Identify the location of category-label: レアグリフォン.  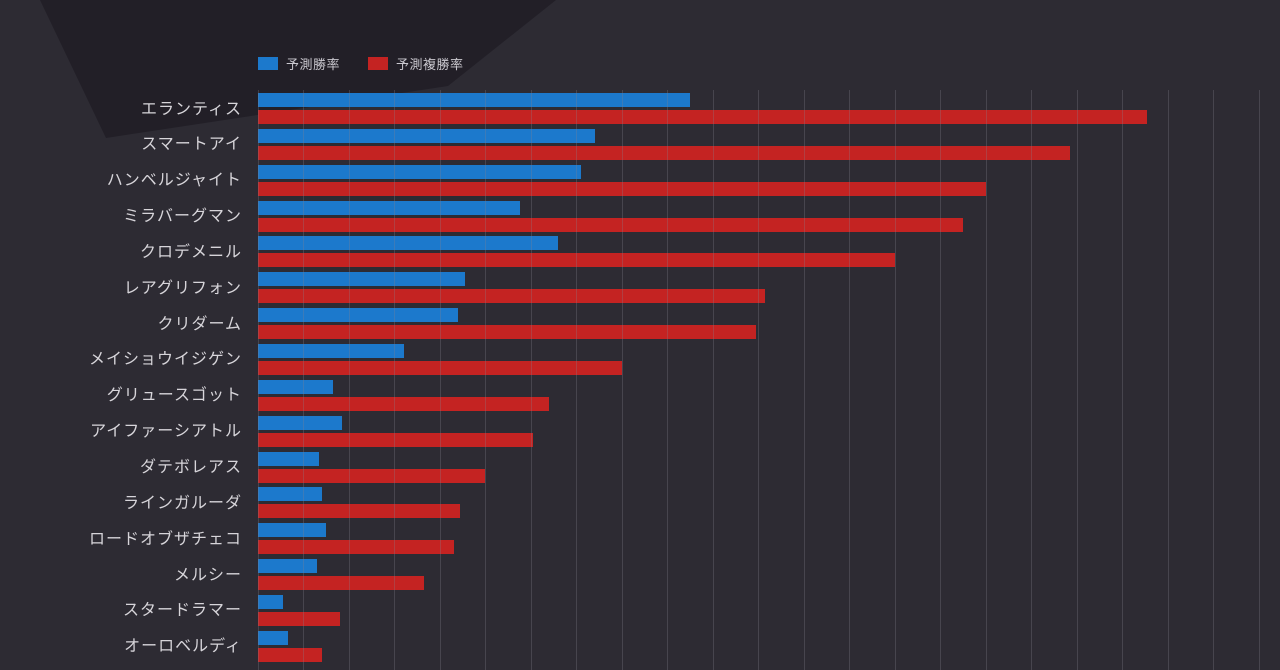
(182, 287).